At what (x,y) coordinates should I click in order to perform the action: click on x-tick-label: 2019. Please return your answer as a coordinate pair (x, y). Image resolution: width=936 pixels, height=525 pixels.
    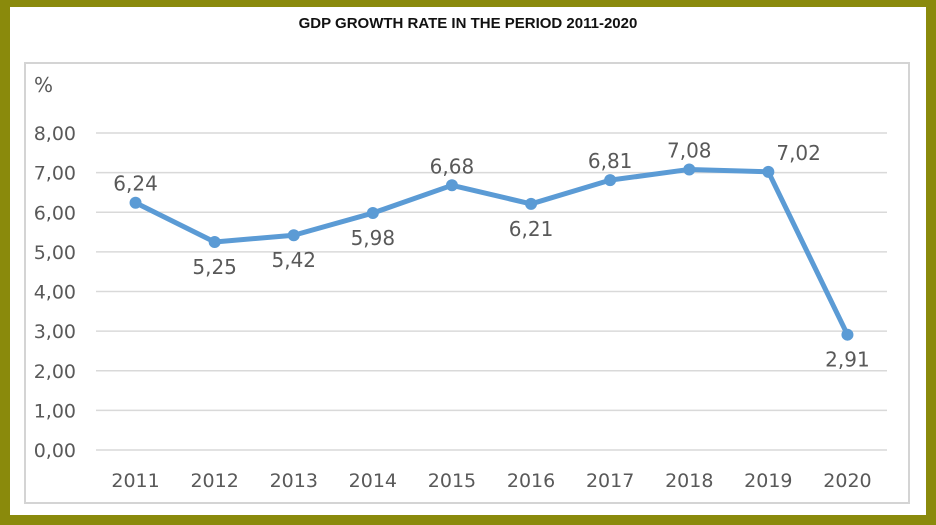
    Looking at the image, I should click on (768, 481).